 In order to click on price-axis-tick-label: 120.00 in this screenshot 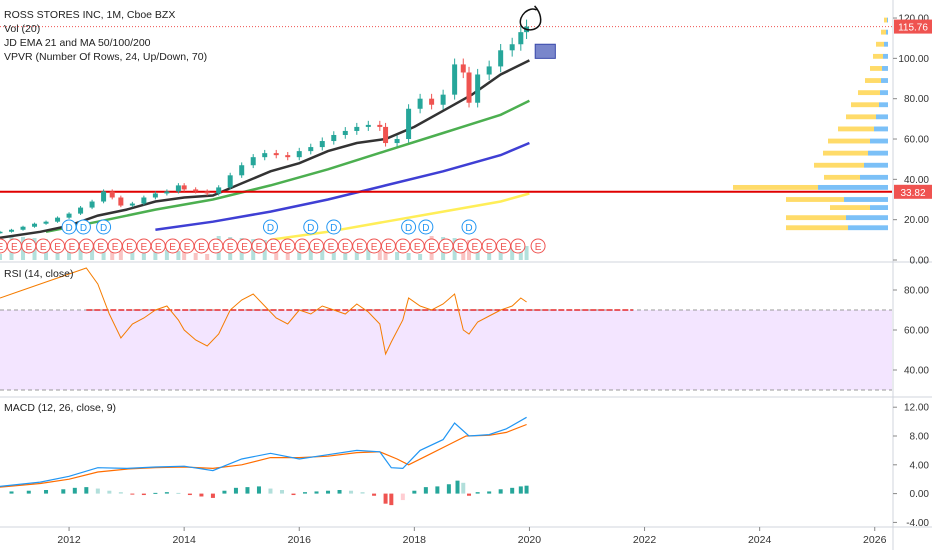, I will do `click(913, 19)`.